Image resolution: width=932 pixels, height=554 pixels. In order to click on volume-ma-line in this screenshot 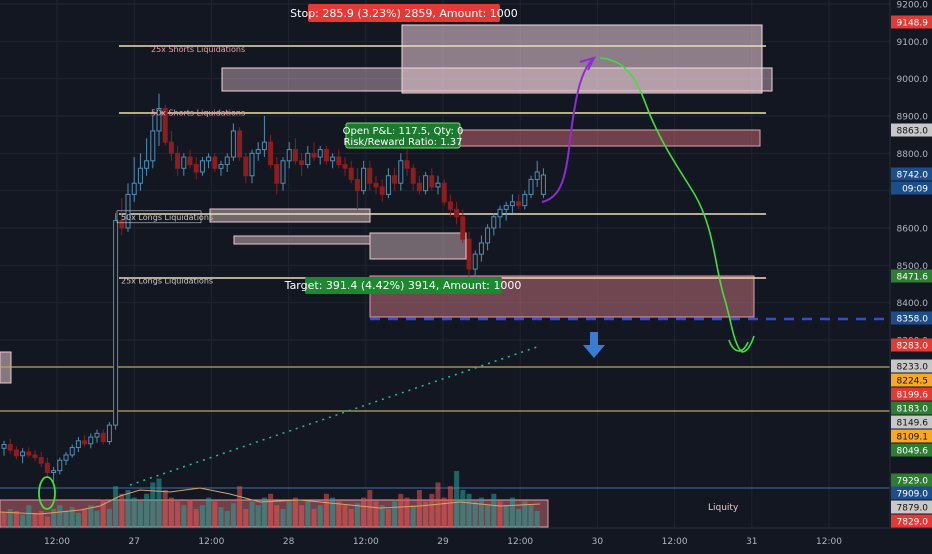, I will do `click(270, 501)`.